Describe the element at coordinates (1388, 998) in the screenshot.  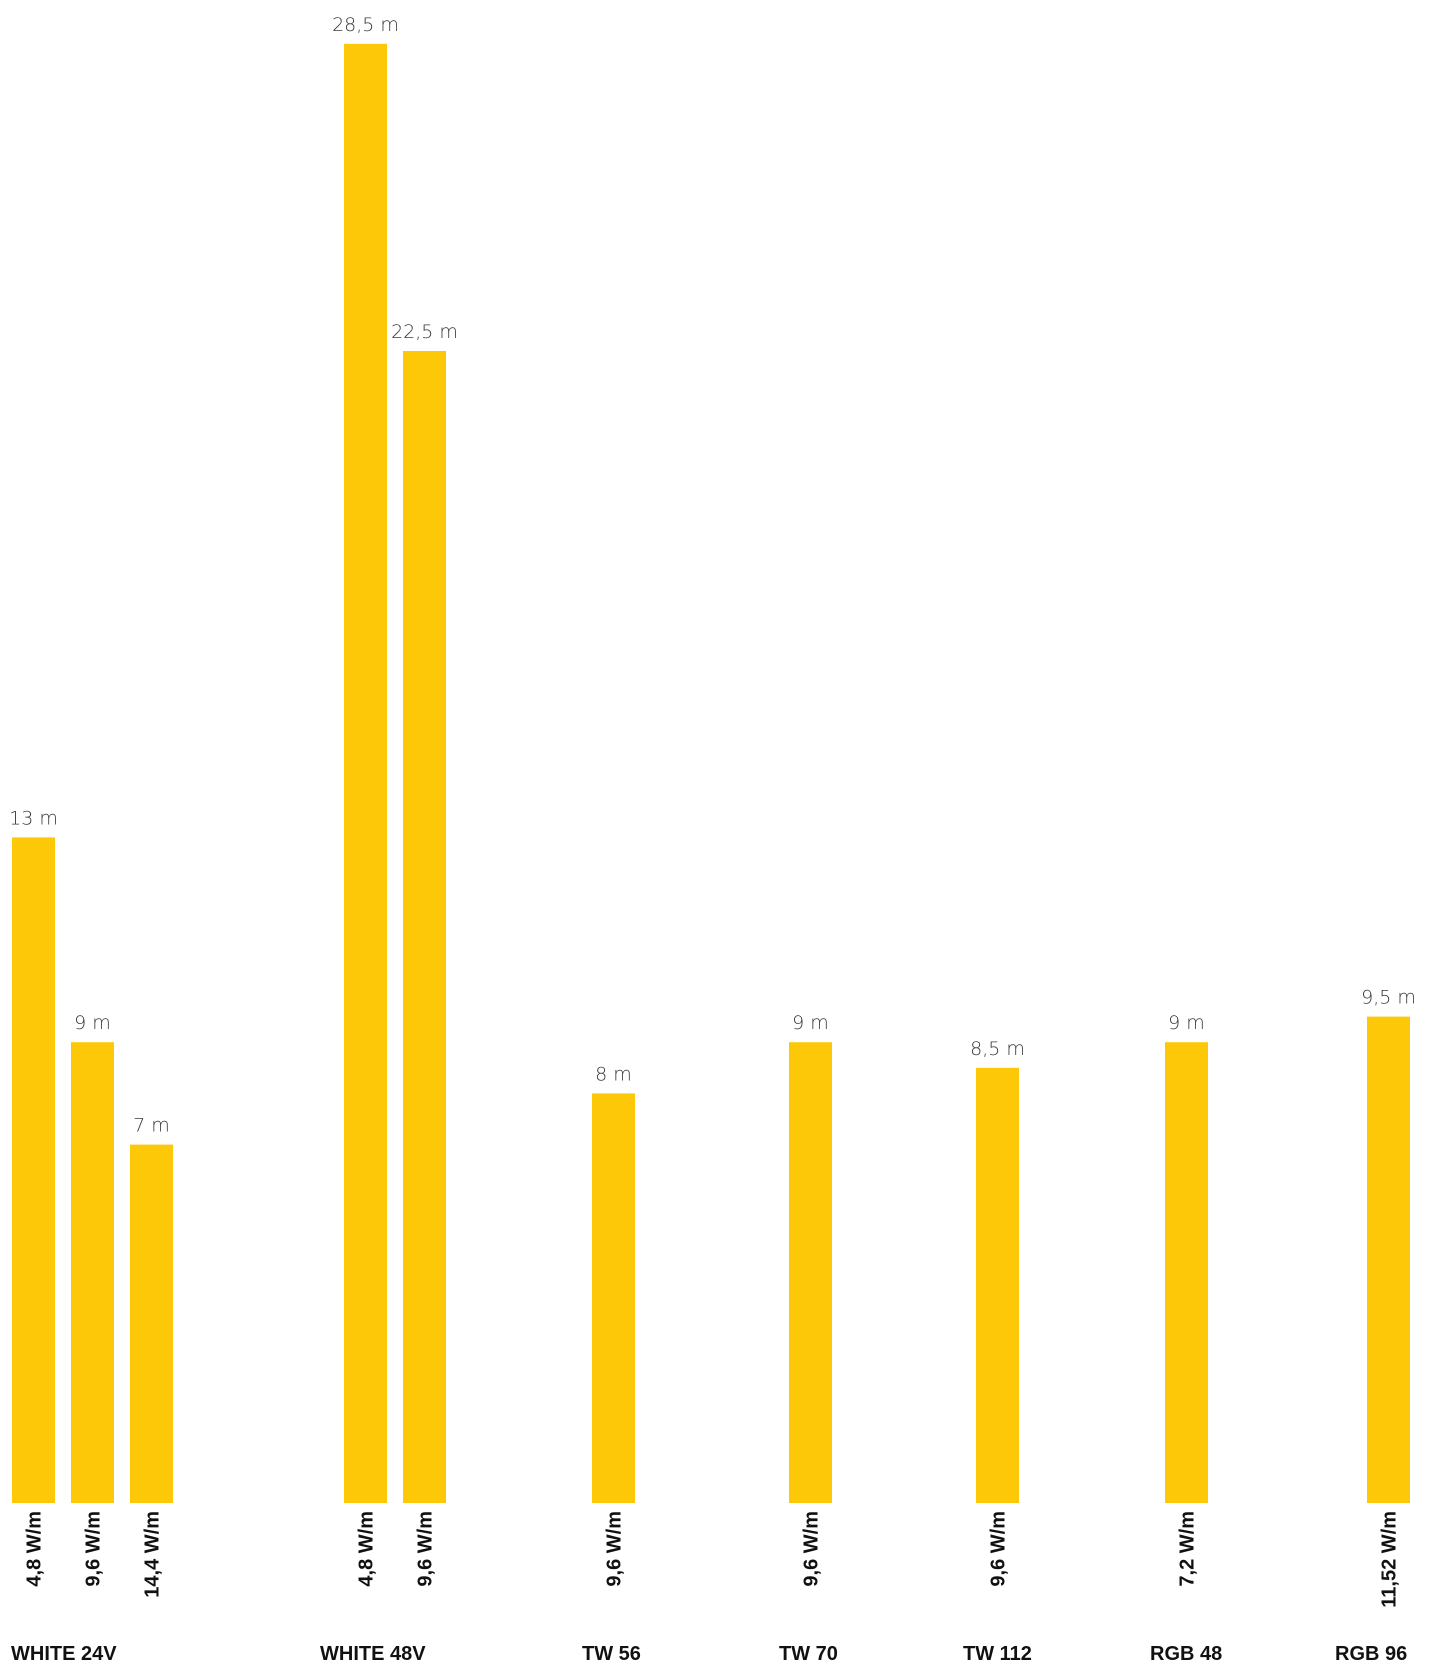
I see `bar-value-label: 9,5 m` at that location.